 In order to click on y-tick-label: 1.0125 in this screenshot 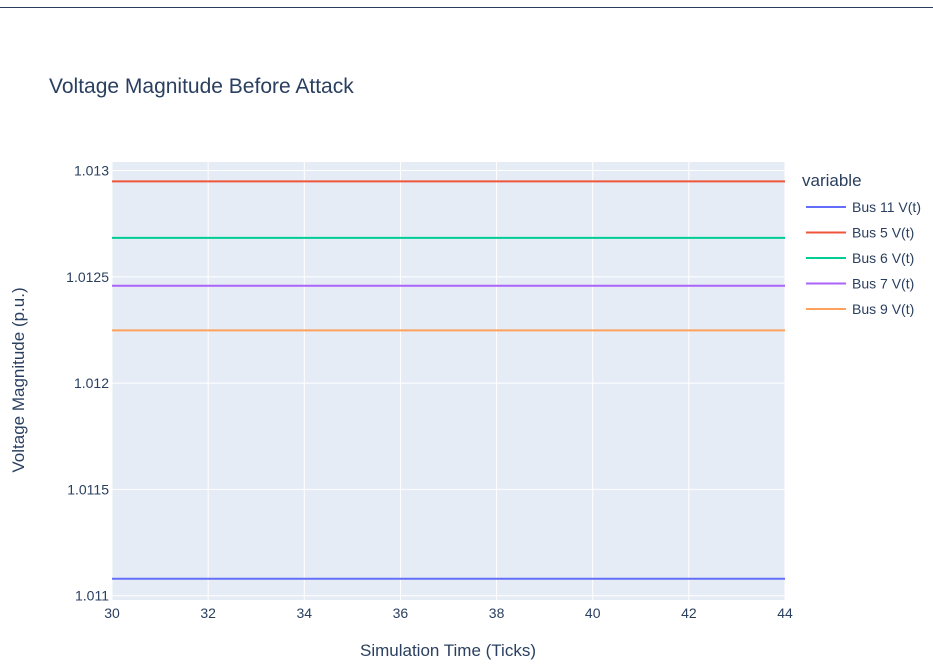, I will do `click(87, 277)`.